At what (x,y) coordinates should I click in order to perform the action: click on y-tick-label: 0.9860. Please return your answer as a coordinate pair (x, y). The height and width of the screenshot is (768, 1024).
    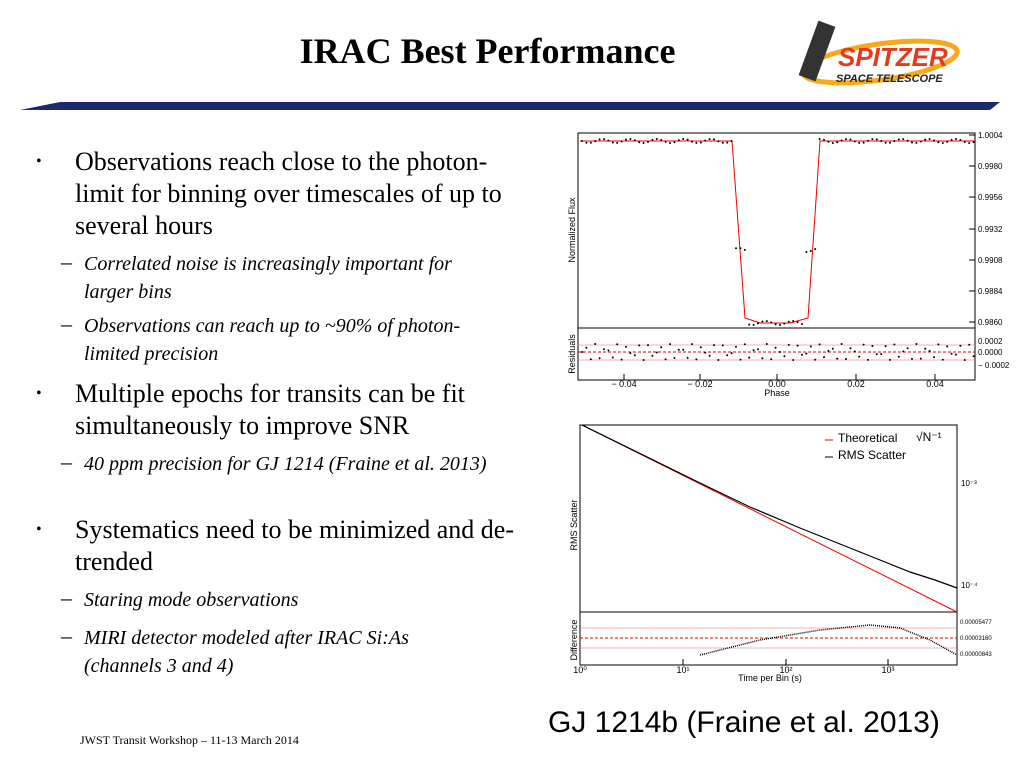
    Looking at the image, I should click on (990, 322).